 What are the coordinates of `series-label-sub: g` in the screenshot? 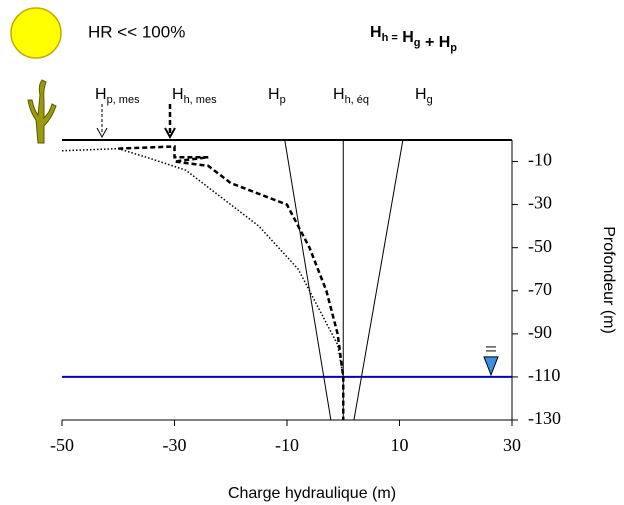 It's located at (430, 100).